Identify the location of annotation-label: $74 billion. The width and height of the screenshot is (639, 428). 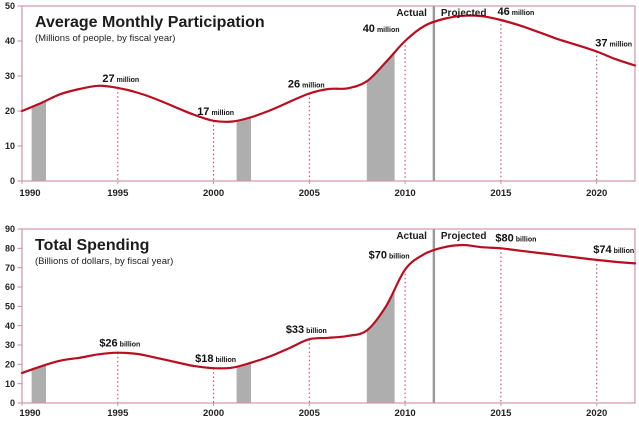
(613, 250).